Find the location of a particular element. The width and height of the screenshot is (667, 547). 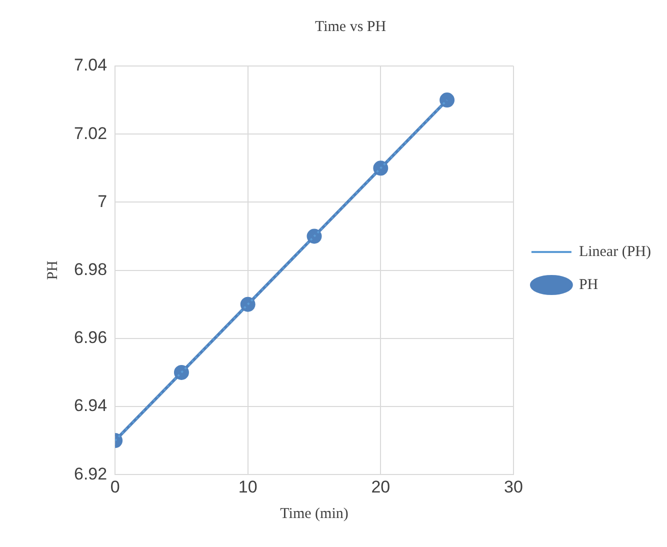

x-axis-title: Time (min) is located at coordinates (314, 514).